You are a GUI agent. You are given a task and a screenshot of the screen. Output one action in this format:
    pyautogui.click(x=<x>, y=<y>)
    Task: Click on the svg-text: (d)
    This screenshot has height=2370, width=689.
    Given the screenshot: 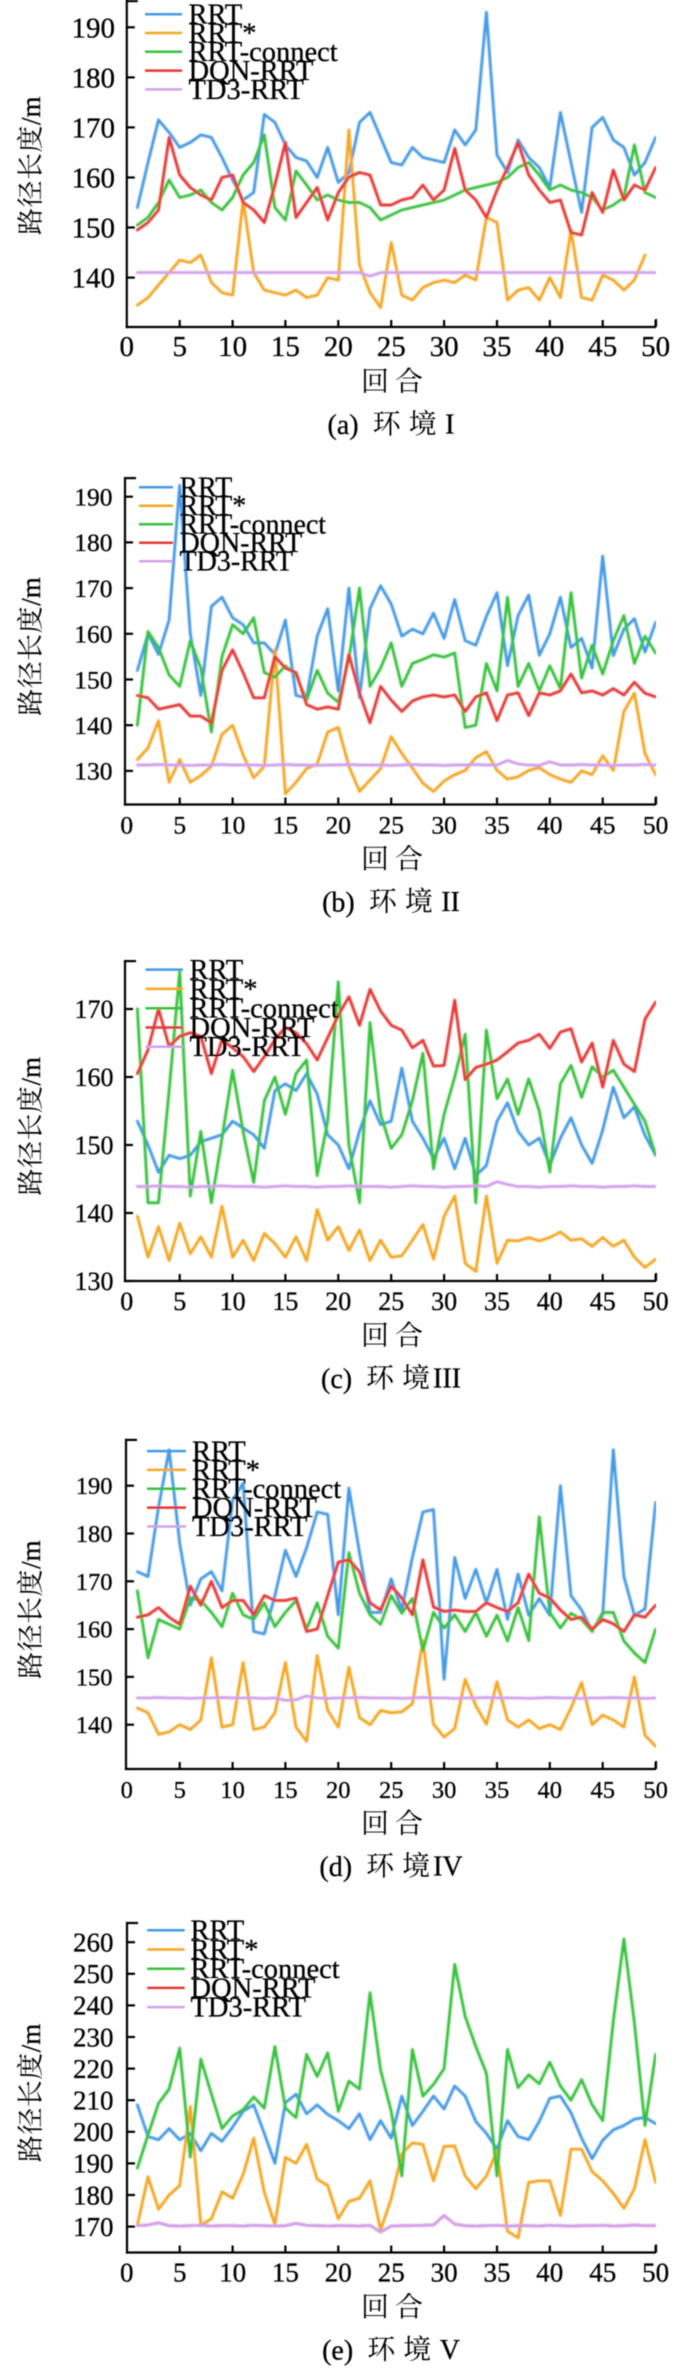 What is the action you would take?
    pyautogui.click(x=335, y=1867)
    